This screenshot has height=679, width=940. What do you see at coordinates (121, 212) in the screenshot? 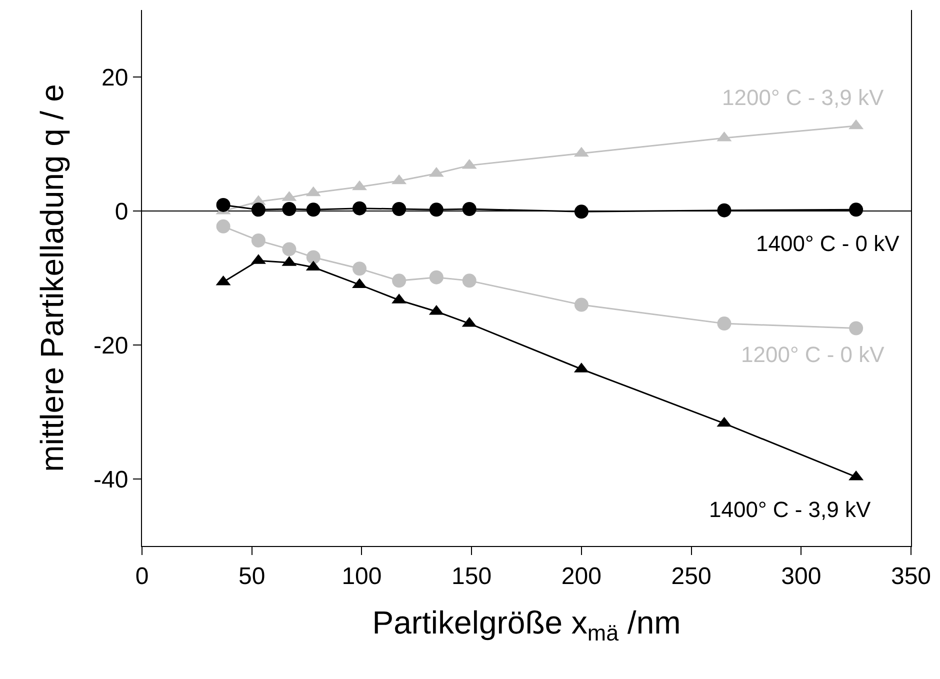
I see `y-tick-label: 0` at bounding box center [121, 212].